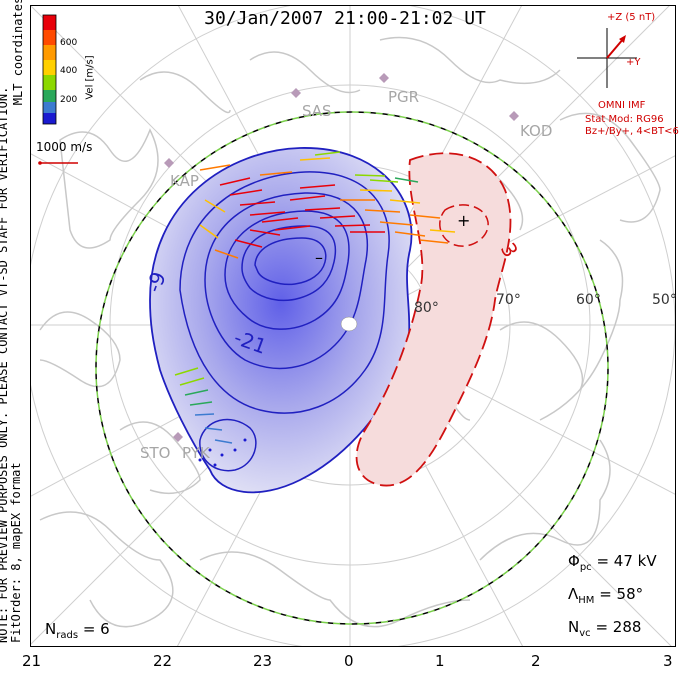  What do you see at coordinates (317, 111) in the screenshot?
I see `station-label-sas: SAS` at bounding box center [317, 111].